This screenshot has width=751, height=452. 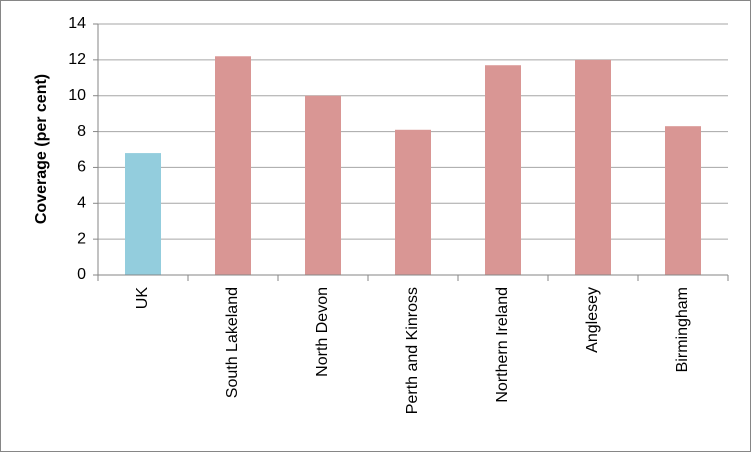 I want to click on y-tick-label: 14, so click(x=77, y=23).